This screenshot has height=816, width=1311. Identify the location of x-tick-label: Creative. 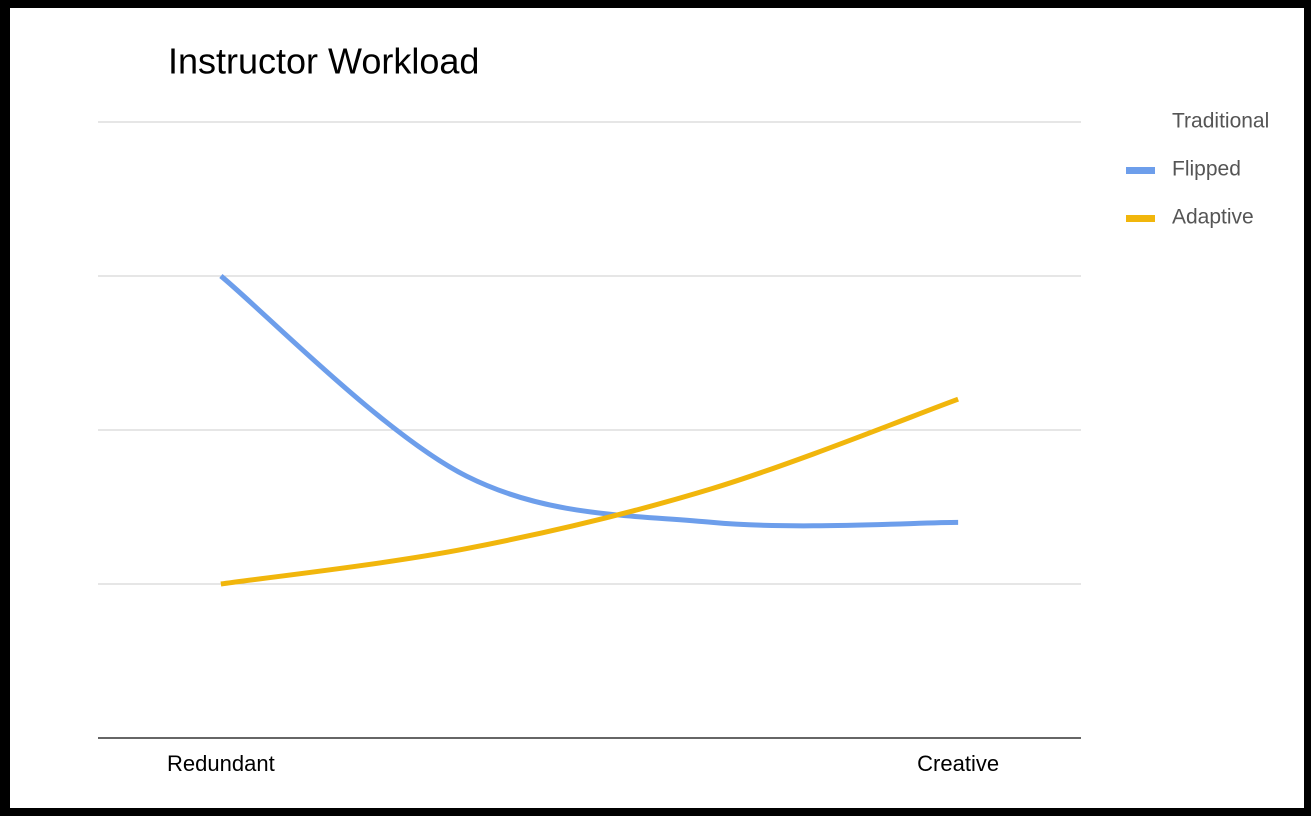
(958, 763).